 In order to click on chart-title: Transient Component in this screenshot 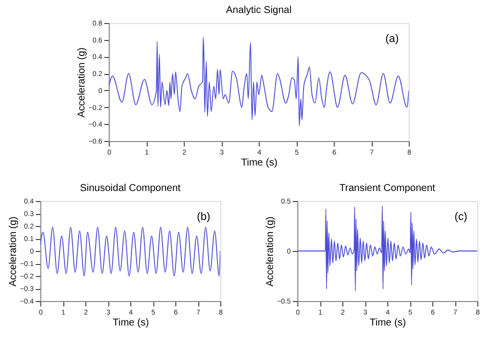, I will do `click(387, 188)`.